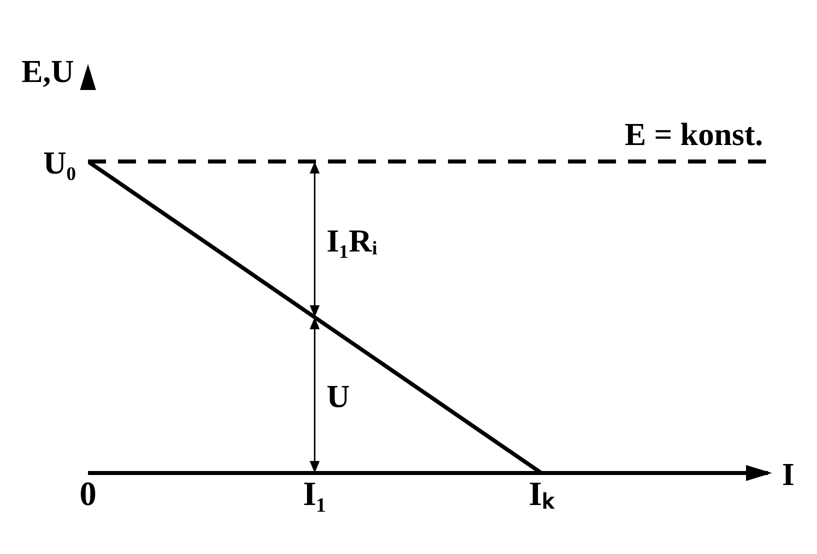 Image resolution: width=817 pixels, height=554 pixels. Describe the element at coordinates (541, 495) in the screenshot. I see `x-tick-label: Iₖ` at that location.